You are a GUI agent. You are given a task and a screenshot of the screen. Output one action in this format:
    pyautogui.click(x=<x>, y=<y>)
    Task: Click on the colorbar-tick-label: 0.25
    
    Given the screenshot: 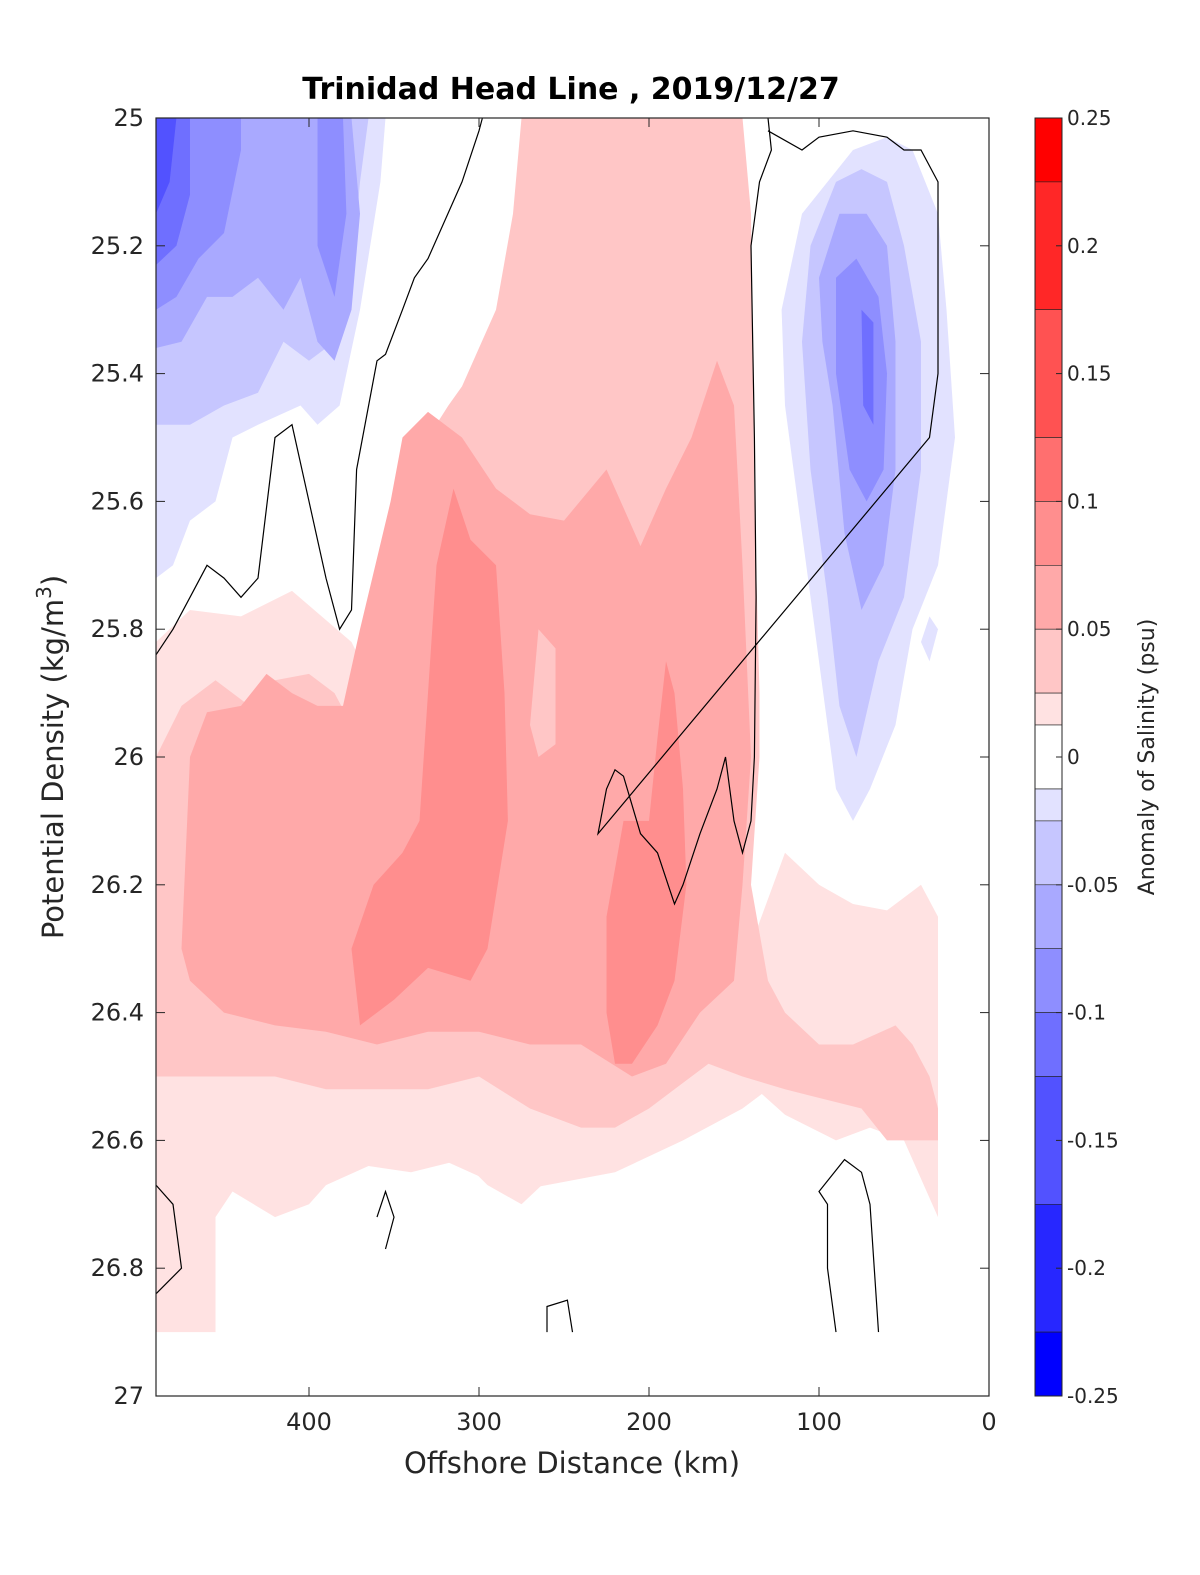 What is the action you would take?
    pyautogui.click(x=1089, y=118)
    